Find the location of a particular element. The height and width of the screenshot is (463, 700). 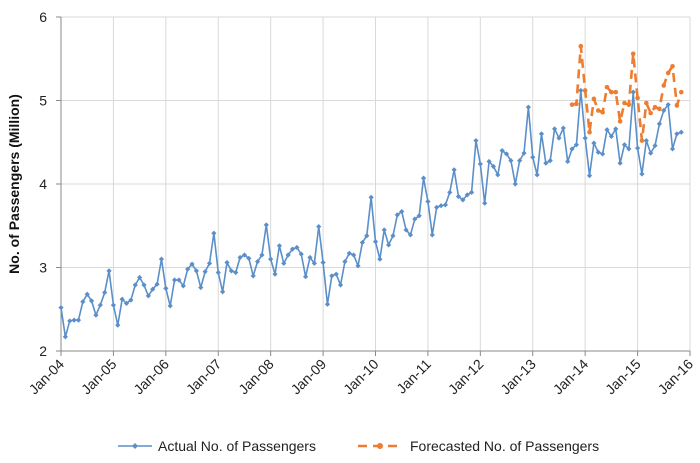

y-tick-label: 5 is located at coordinates (43, 101).